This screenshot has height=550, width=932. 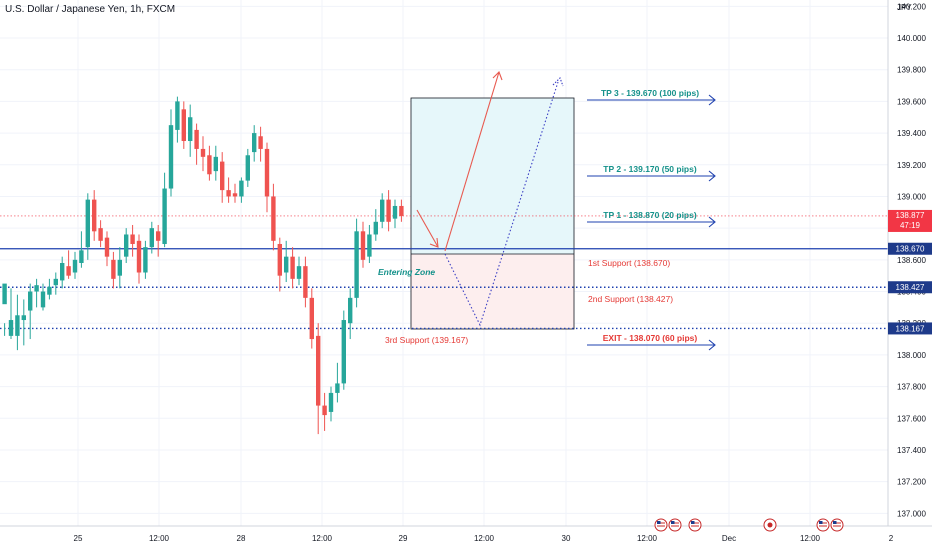 I want to click on current-price-badge: 138.877 47:19, so click(x=910, y=220).